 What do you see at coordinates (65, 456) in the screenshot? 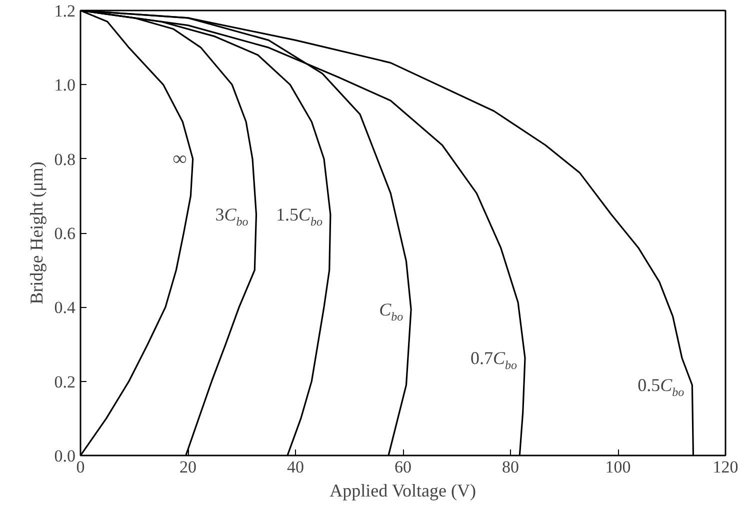
I see `y-tick-label: 0.0` at bounding box center [65, 456].